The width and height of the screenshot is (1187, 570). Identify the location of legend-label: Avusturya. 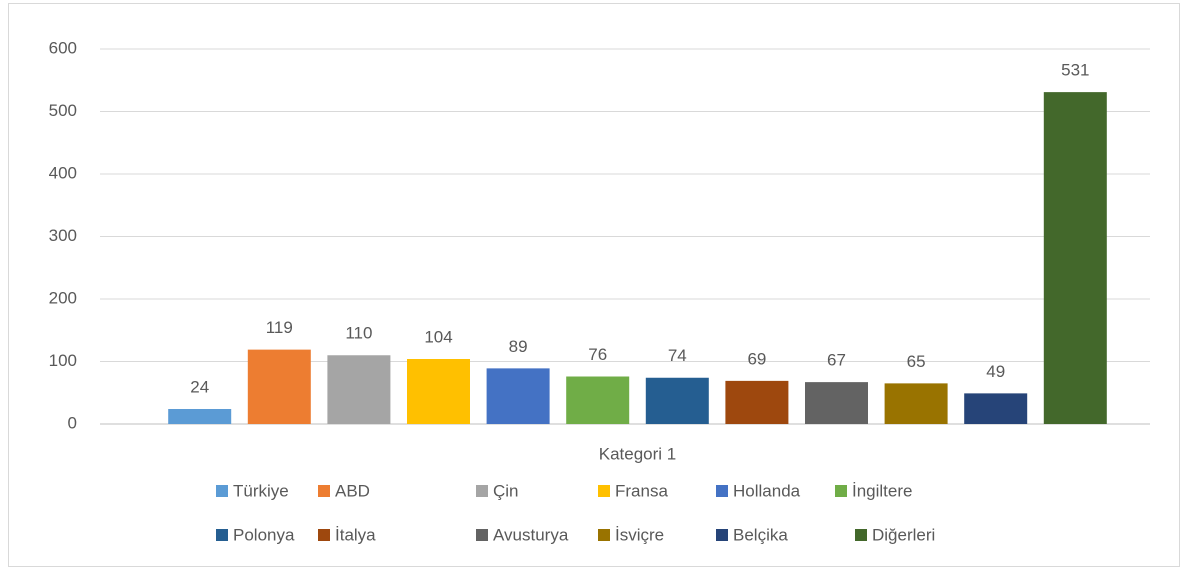
(531, 534).